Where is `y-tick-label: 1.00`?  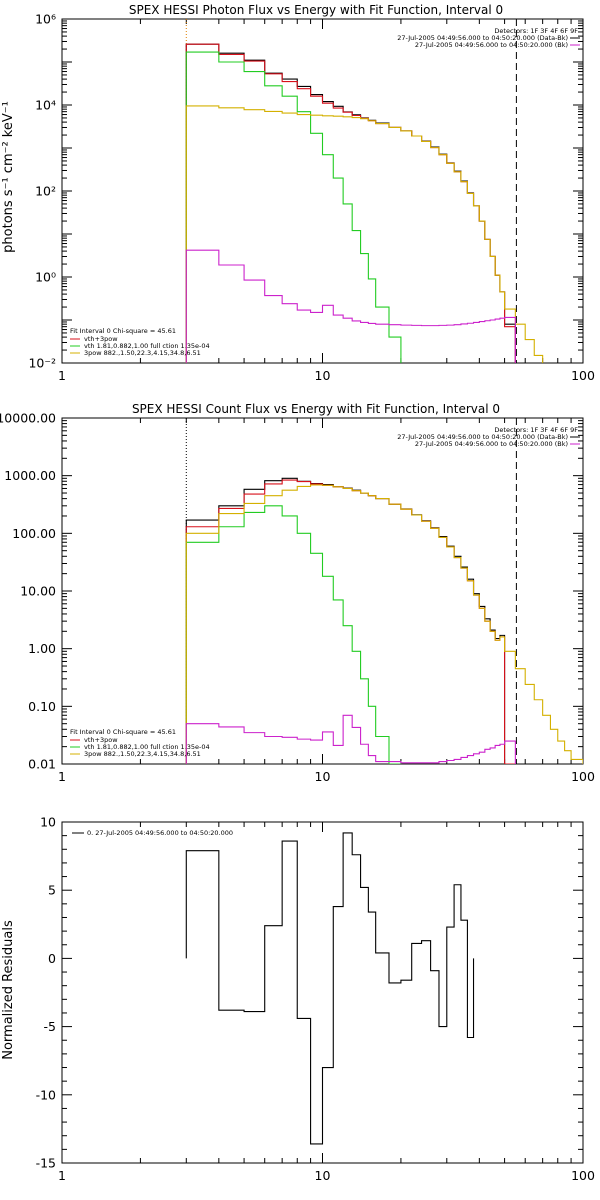
y-tick-label: 1.00 is located at coordinates (42, 648).